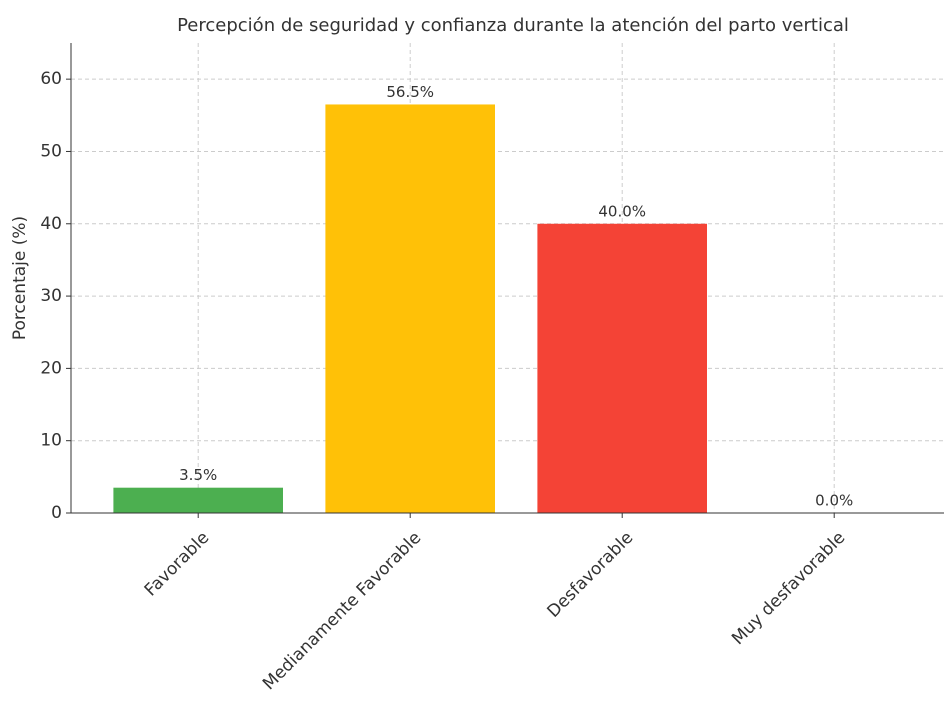  What do you see at coordinates (590, 575) in the screenshot?
I see `x-tick-label: Desfavorable` at bounding box center [590, 575].